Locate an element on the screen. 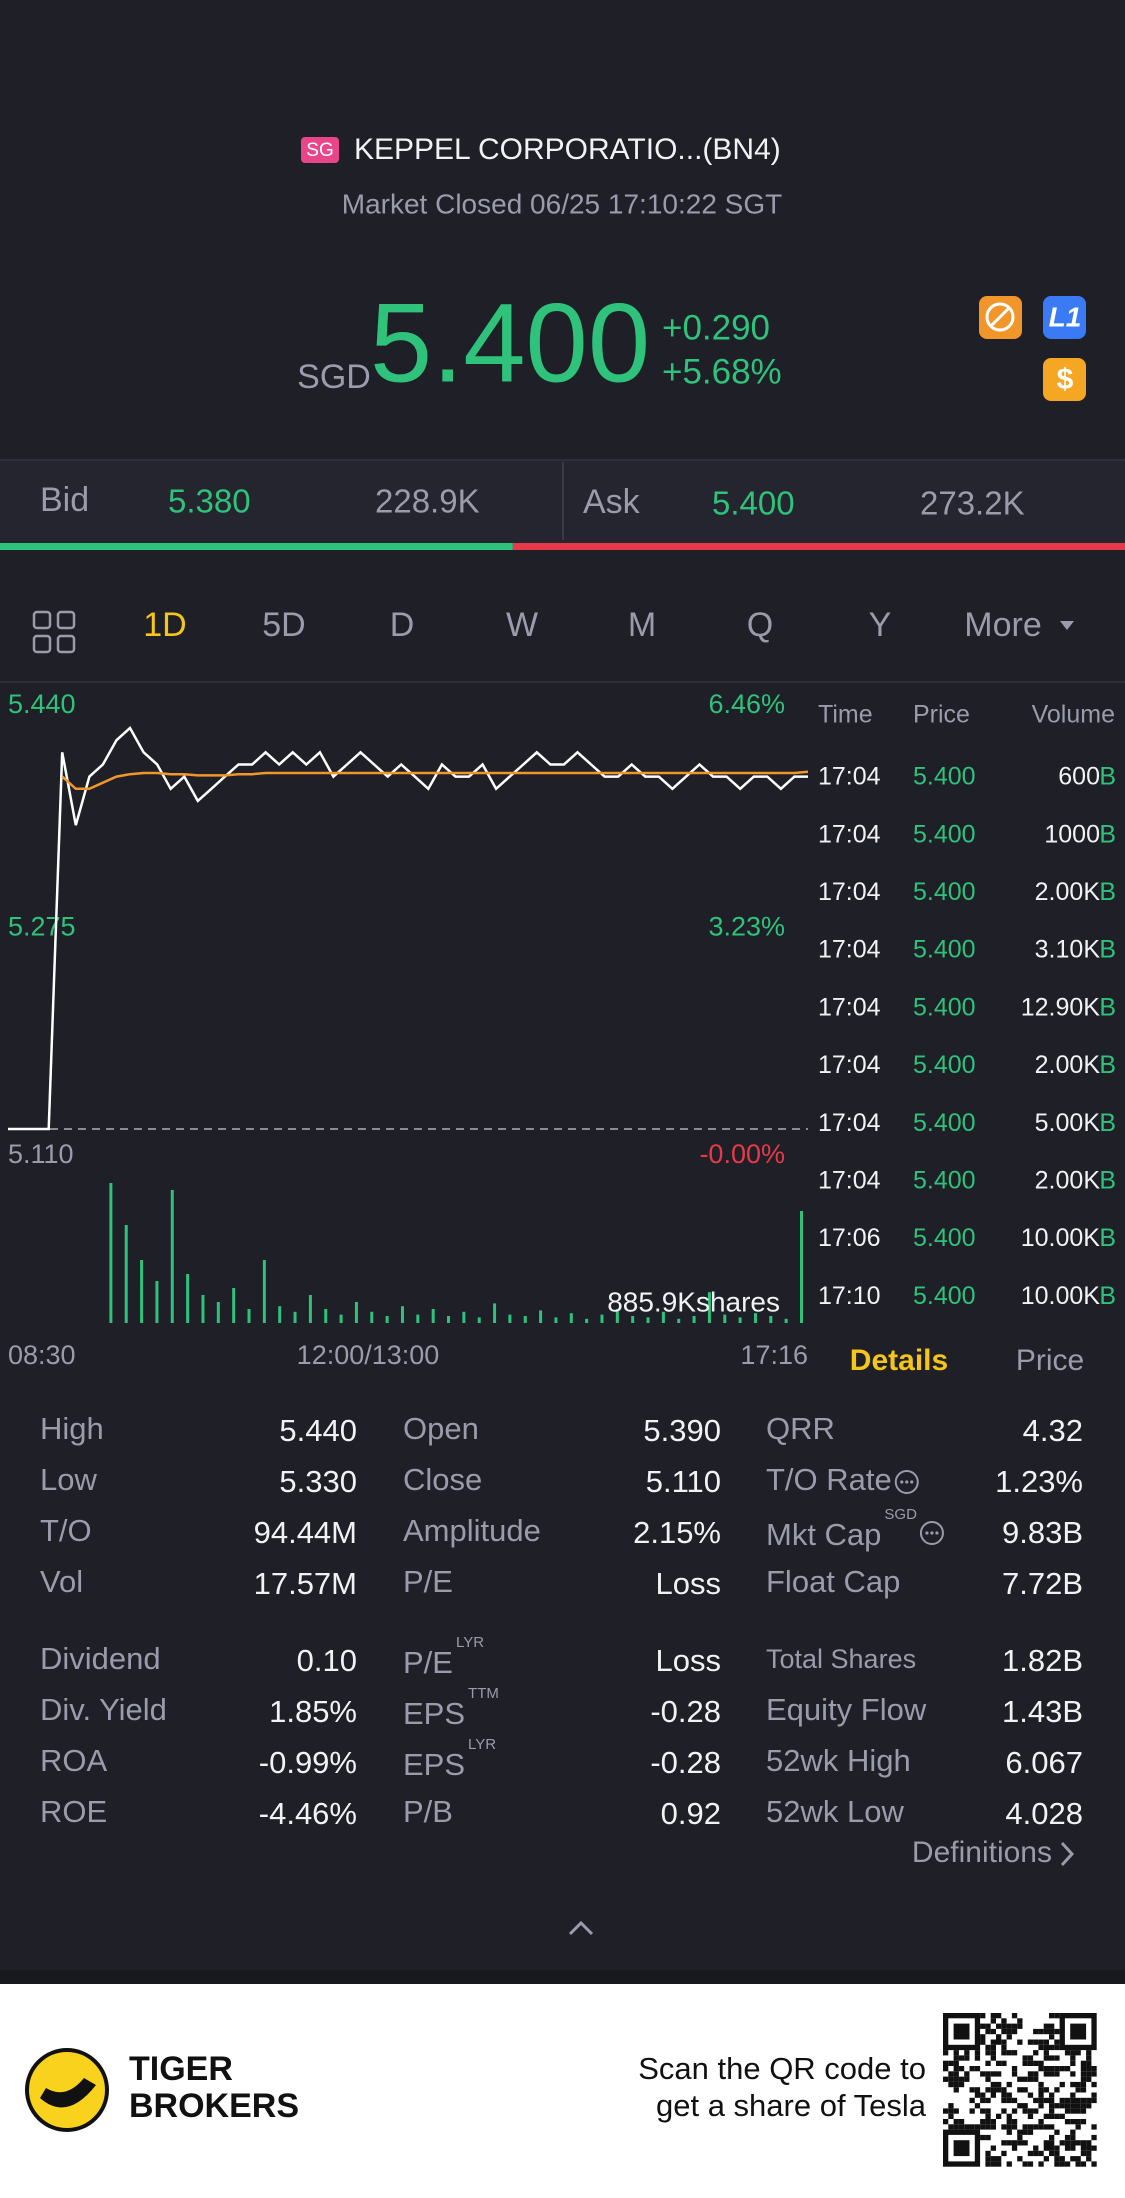 This screenshot has width=1125, height=2198. level-badge is located at coordinates (1064, 317).